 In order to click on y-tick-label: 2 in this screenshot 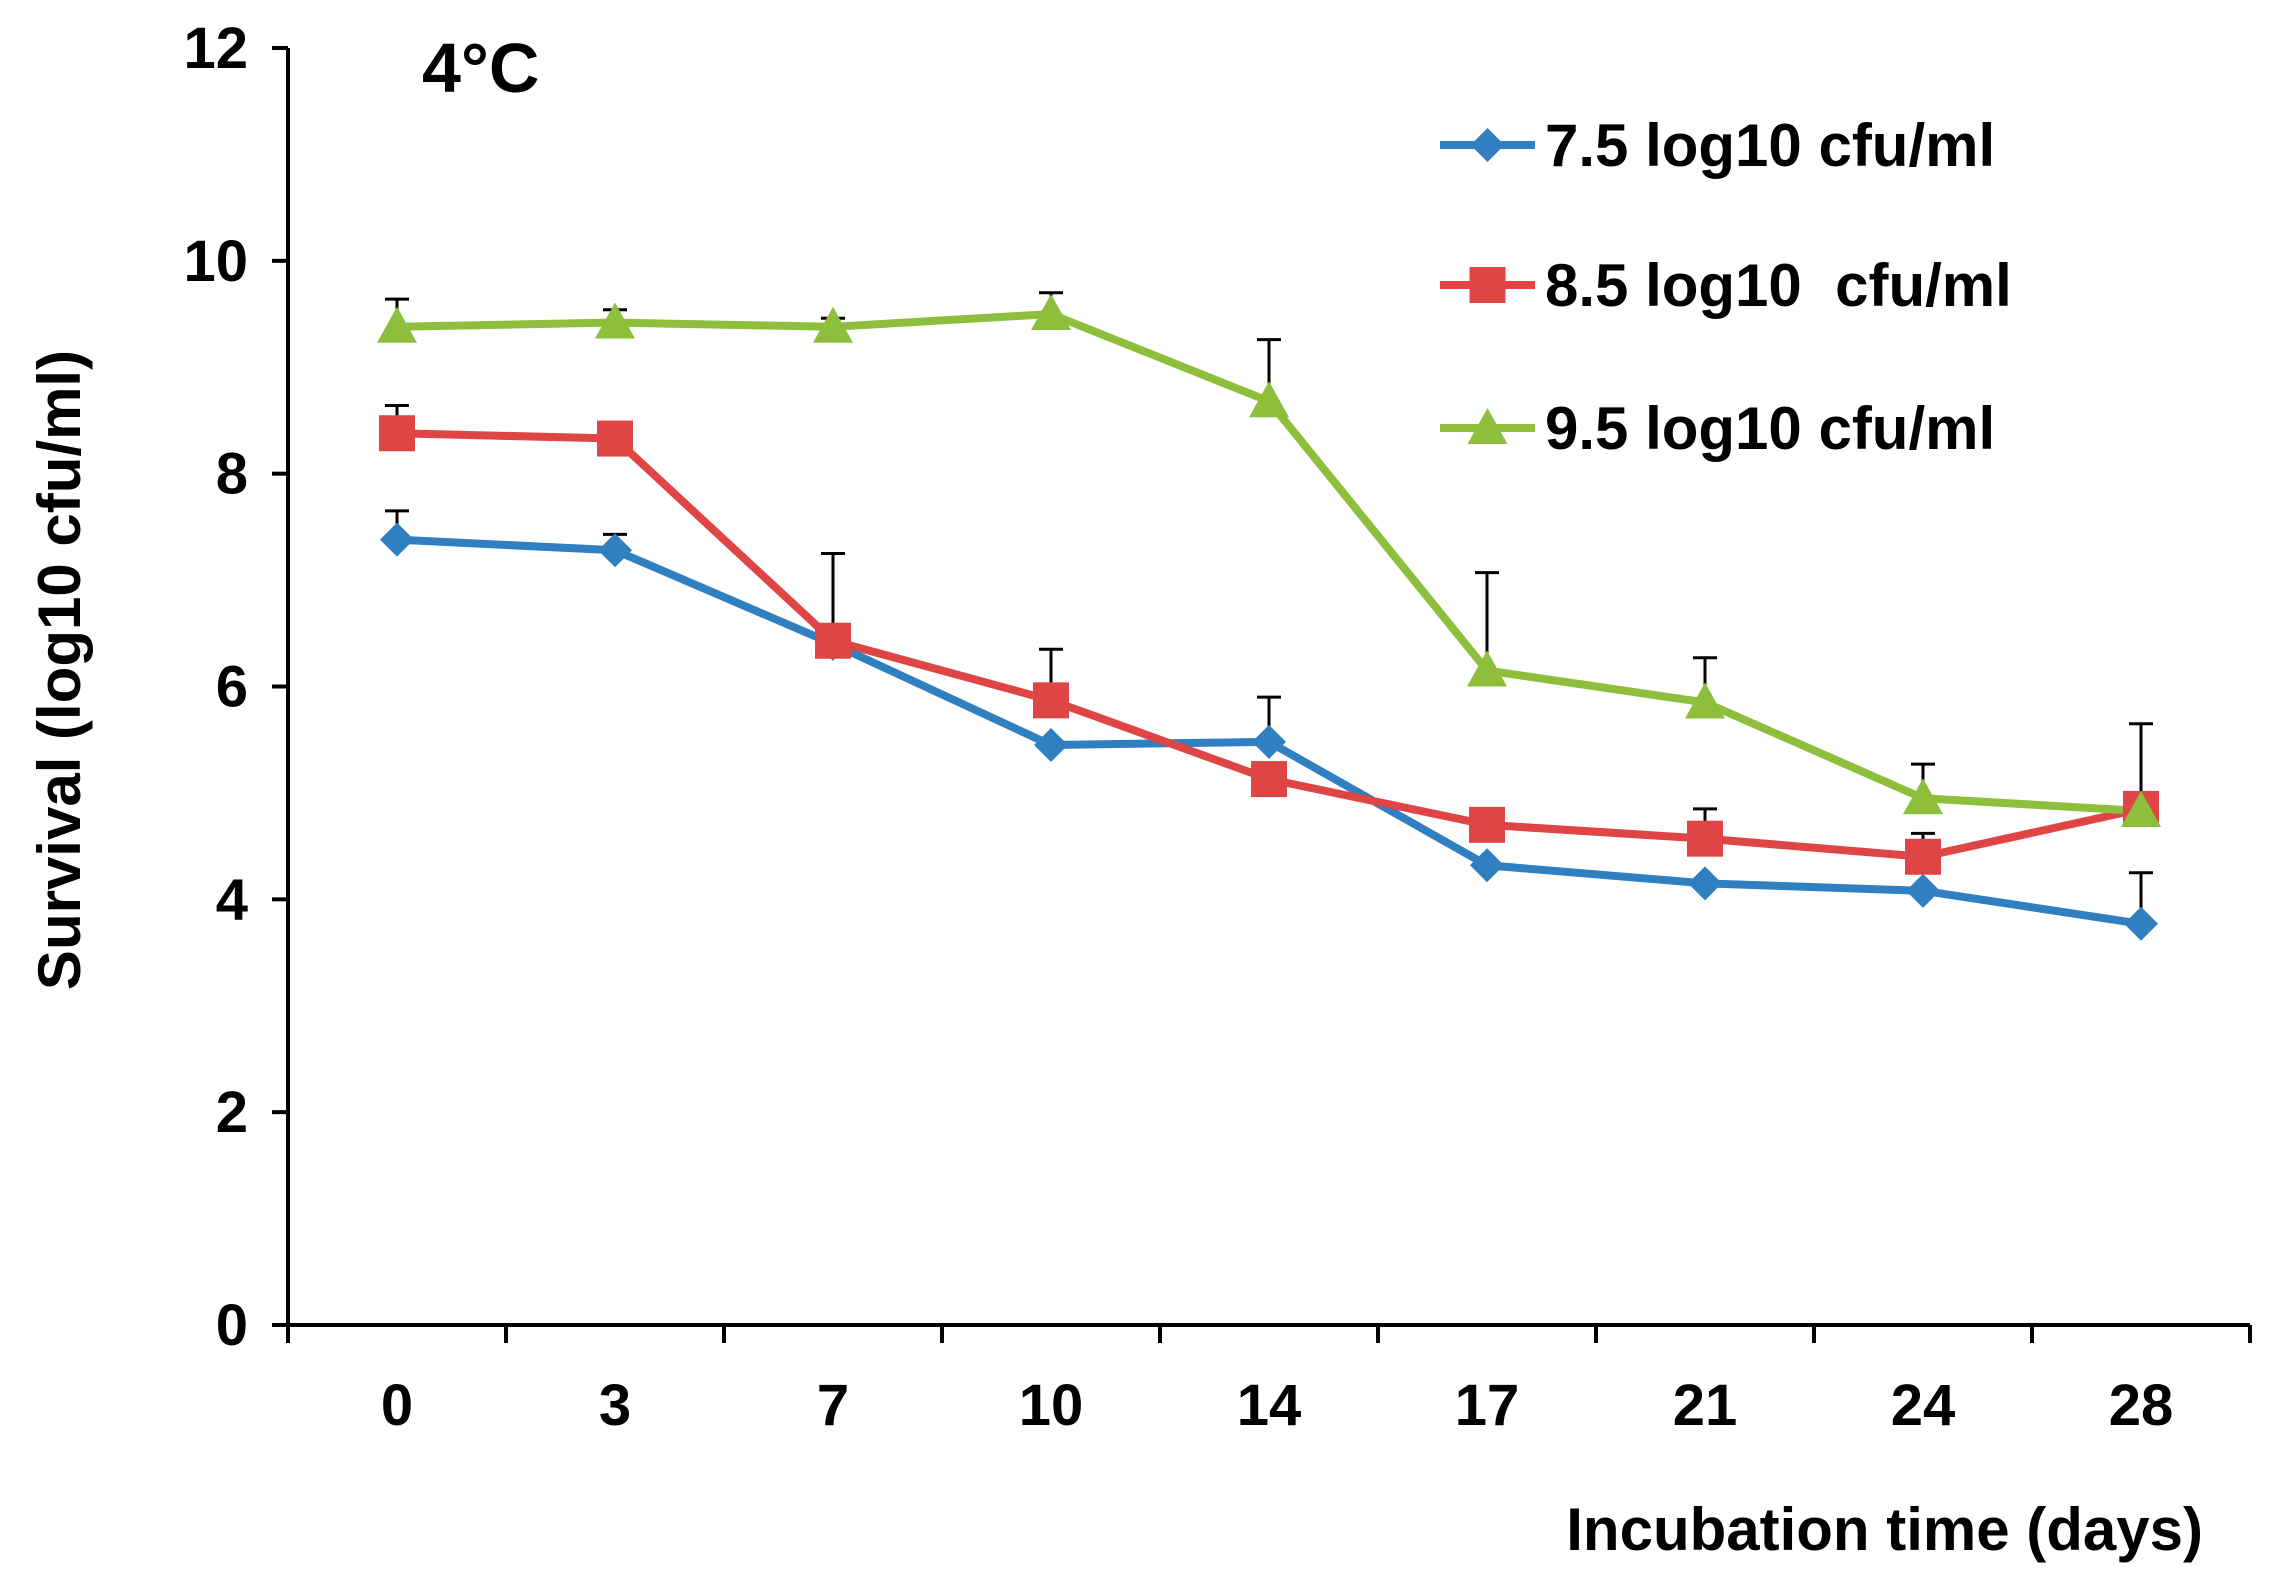, I will do `click(232, 1112)`.